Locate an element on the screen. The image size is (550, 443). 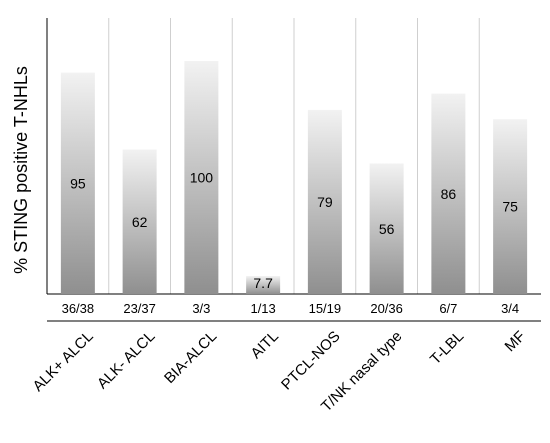
fraction-label: 36/38 is located at coordinates (78, 308).